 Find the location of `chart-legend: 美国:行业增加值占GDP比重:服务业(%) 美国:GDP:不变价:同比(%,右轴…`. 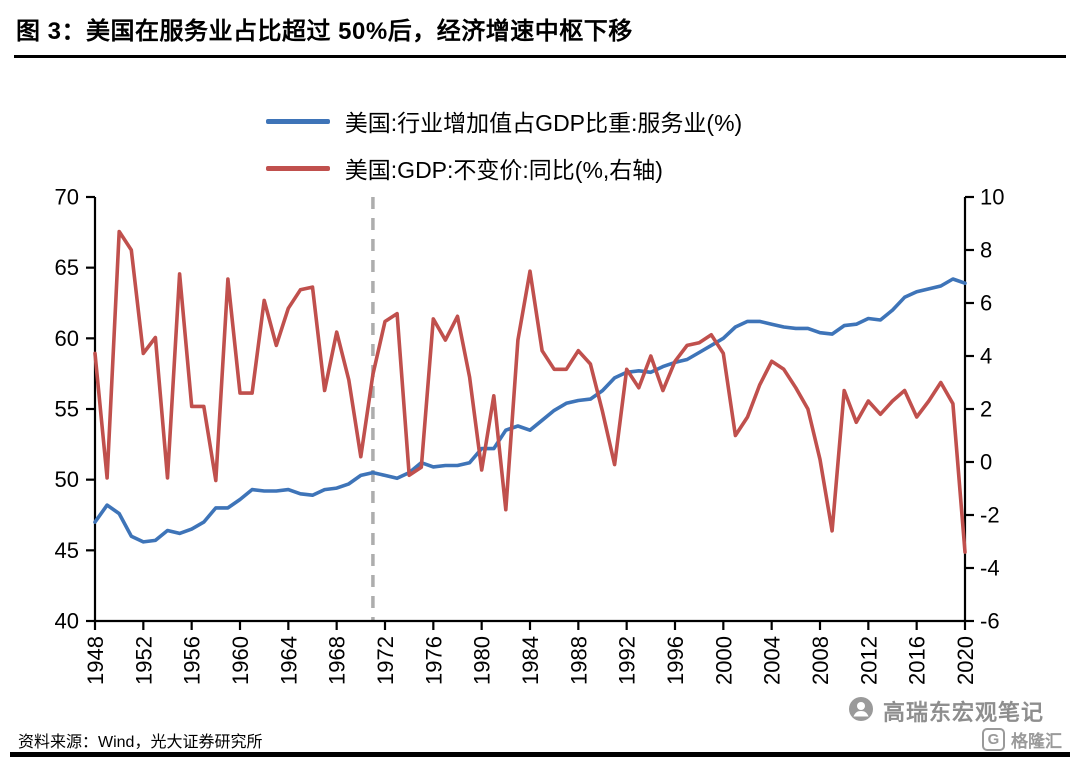

chart-legend: 美国:行业增加值占GDP比重:服务业(%) 美国:GDP:不变价:同比(%,右轴… is located at coordinates (504, 144).